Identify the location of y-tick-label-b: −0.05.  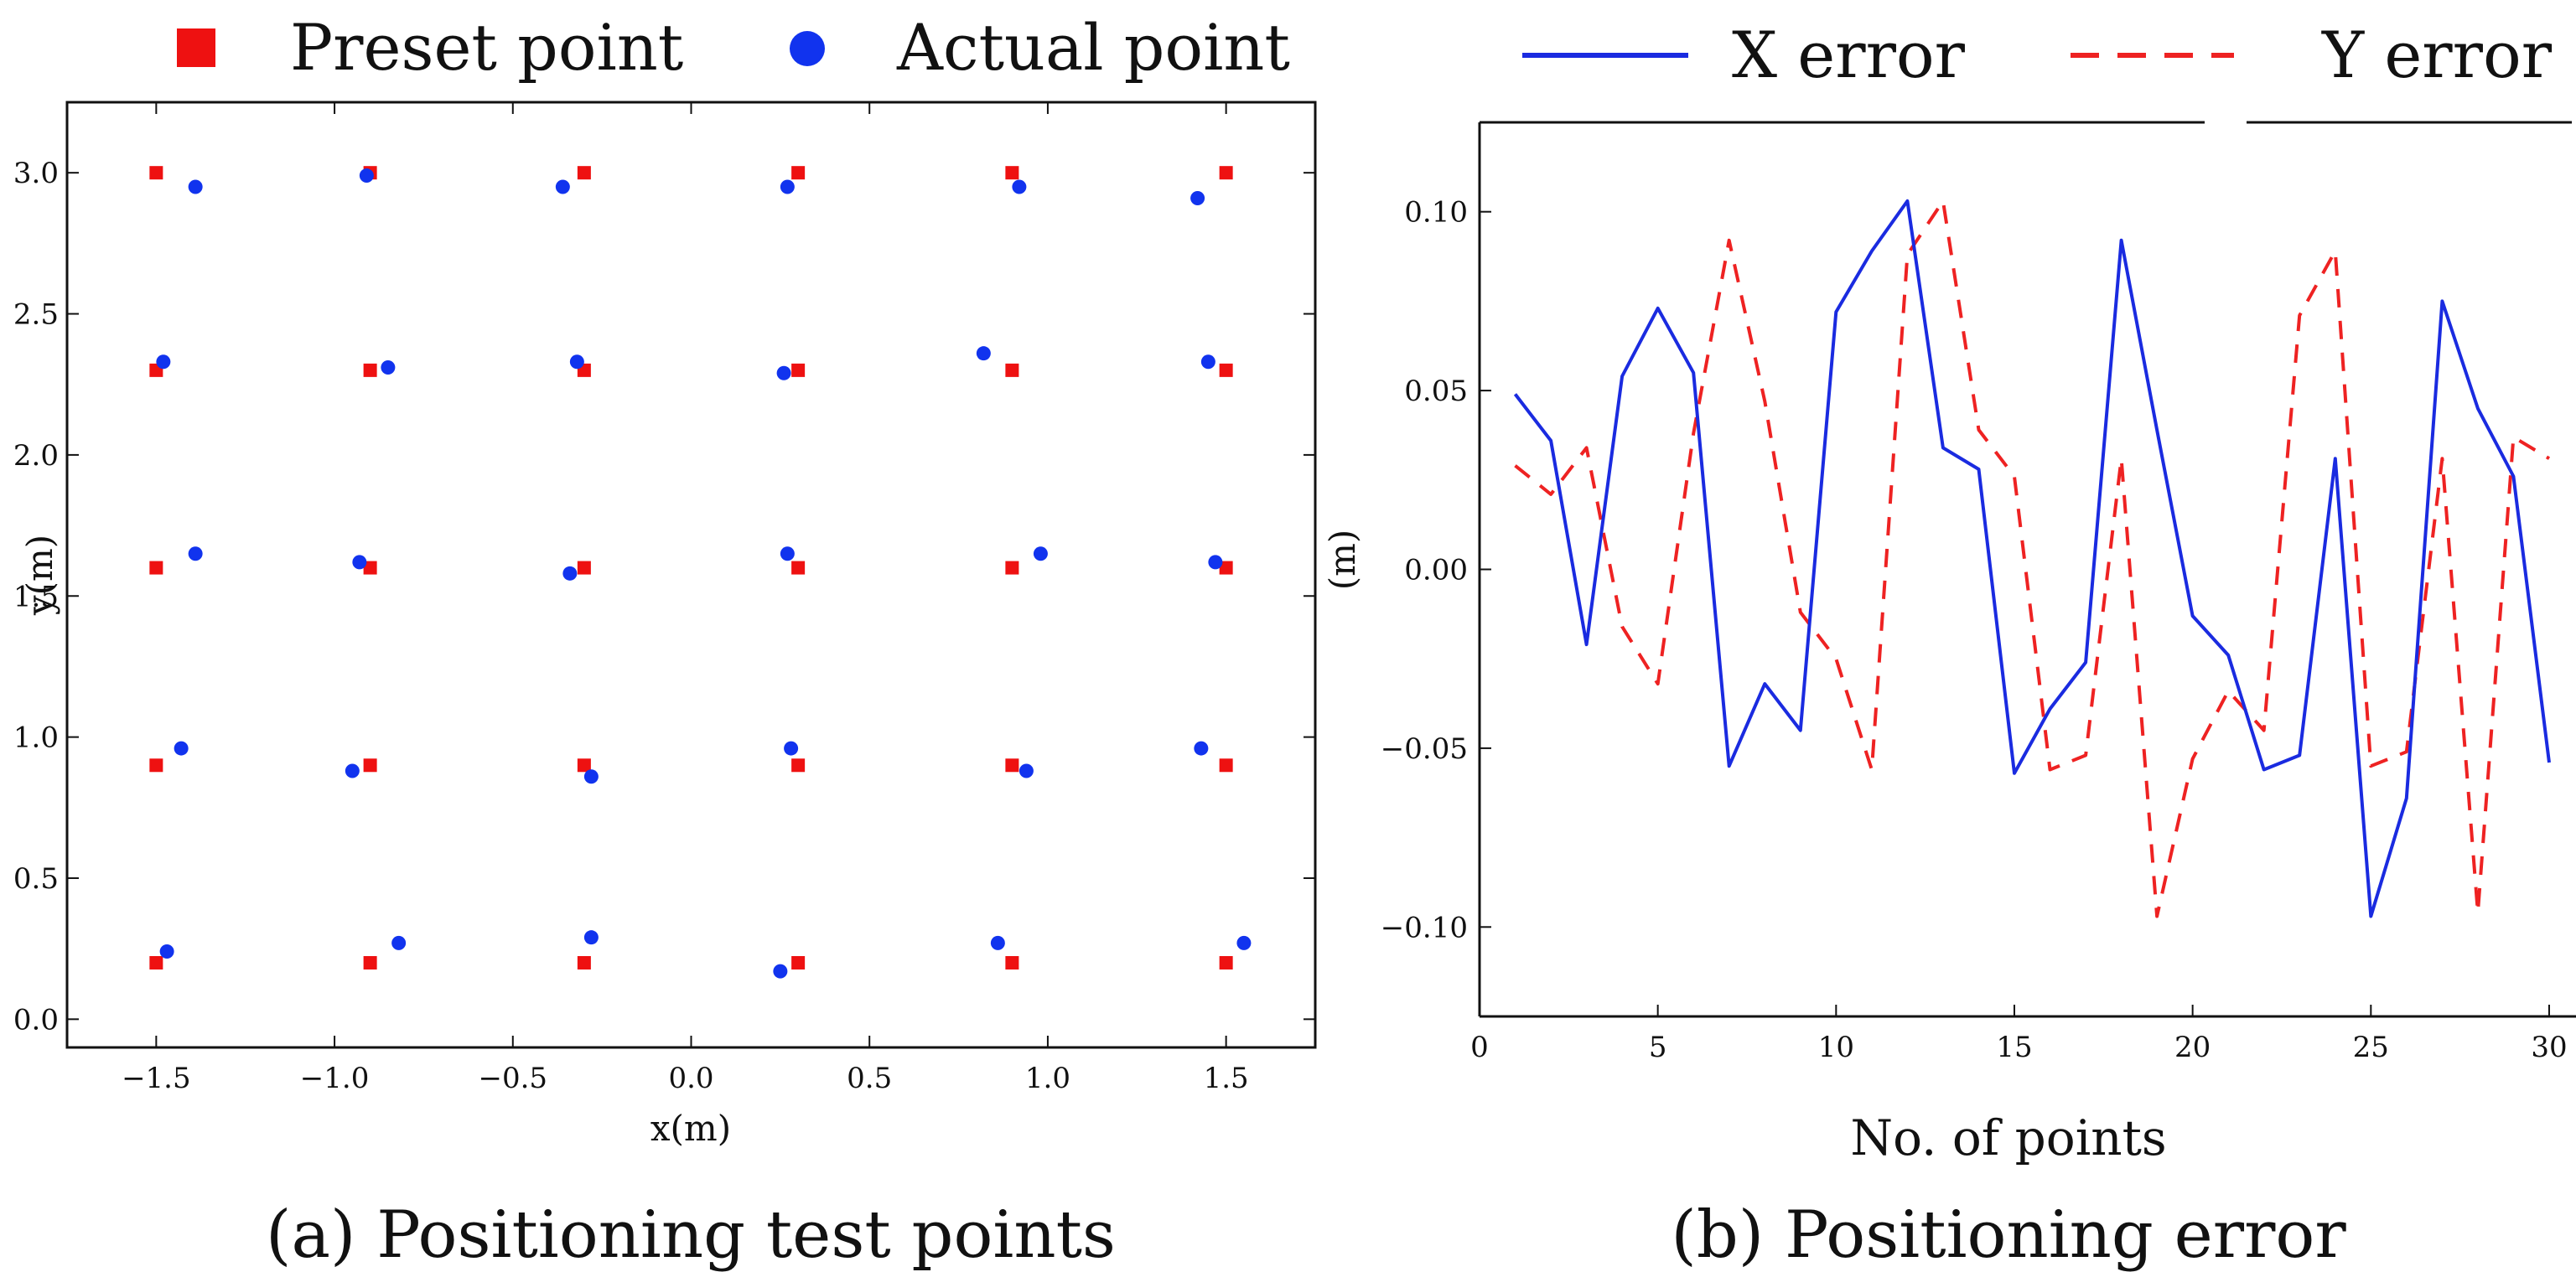
(1424, 749).